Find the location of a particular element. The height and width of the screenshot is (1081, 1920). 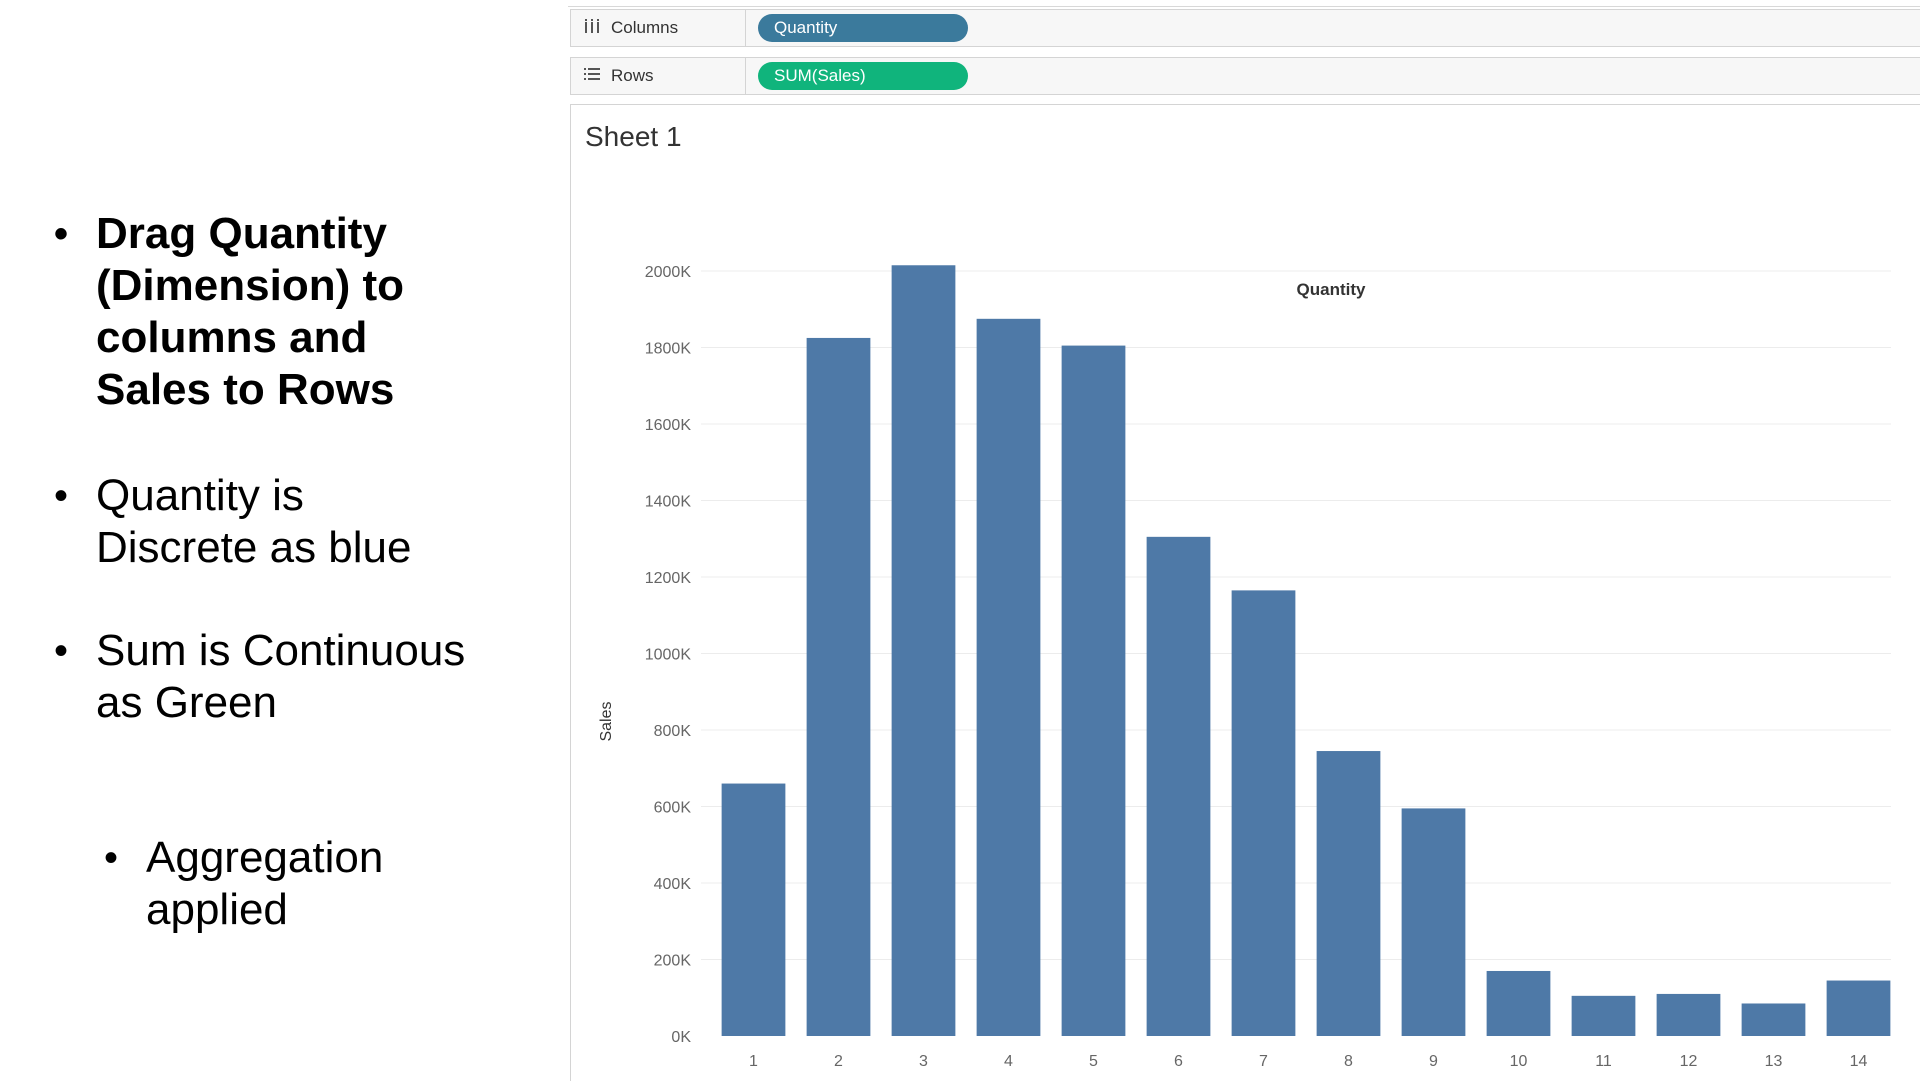

bullet-3: • Sum is Continuous as Green is located at coordinates (265, 677).